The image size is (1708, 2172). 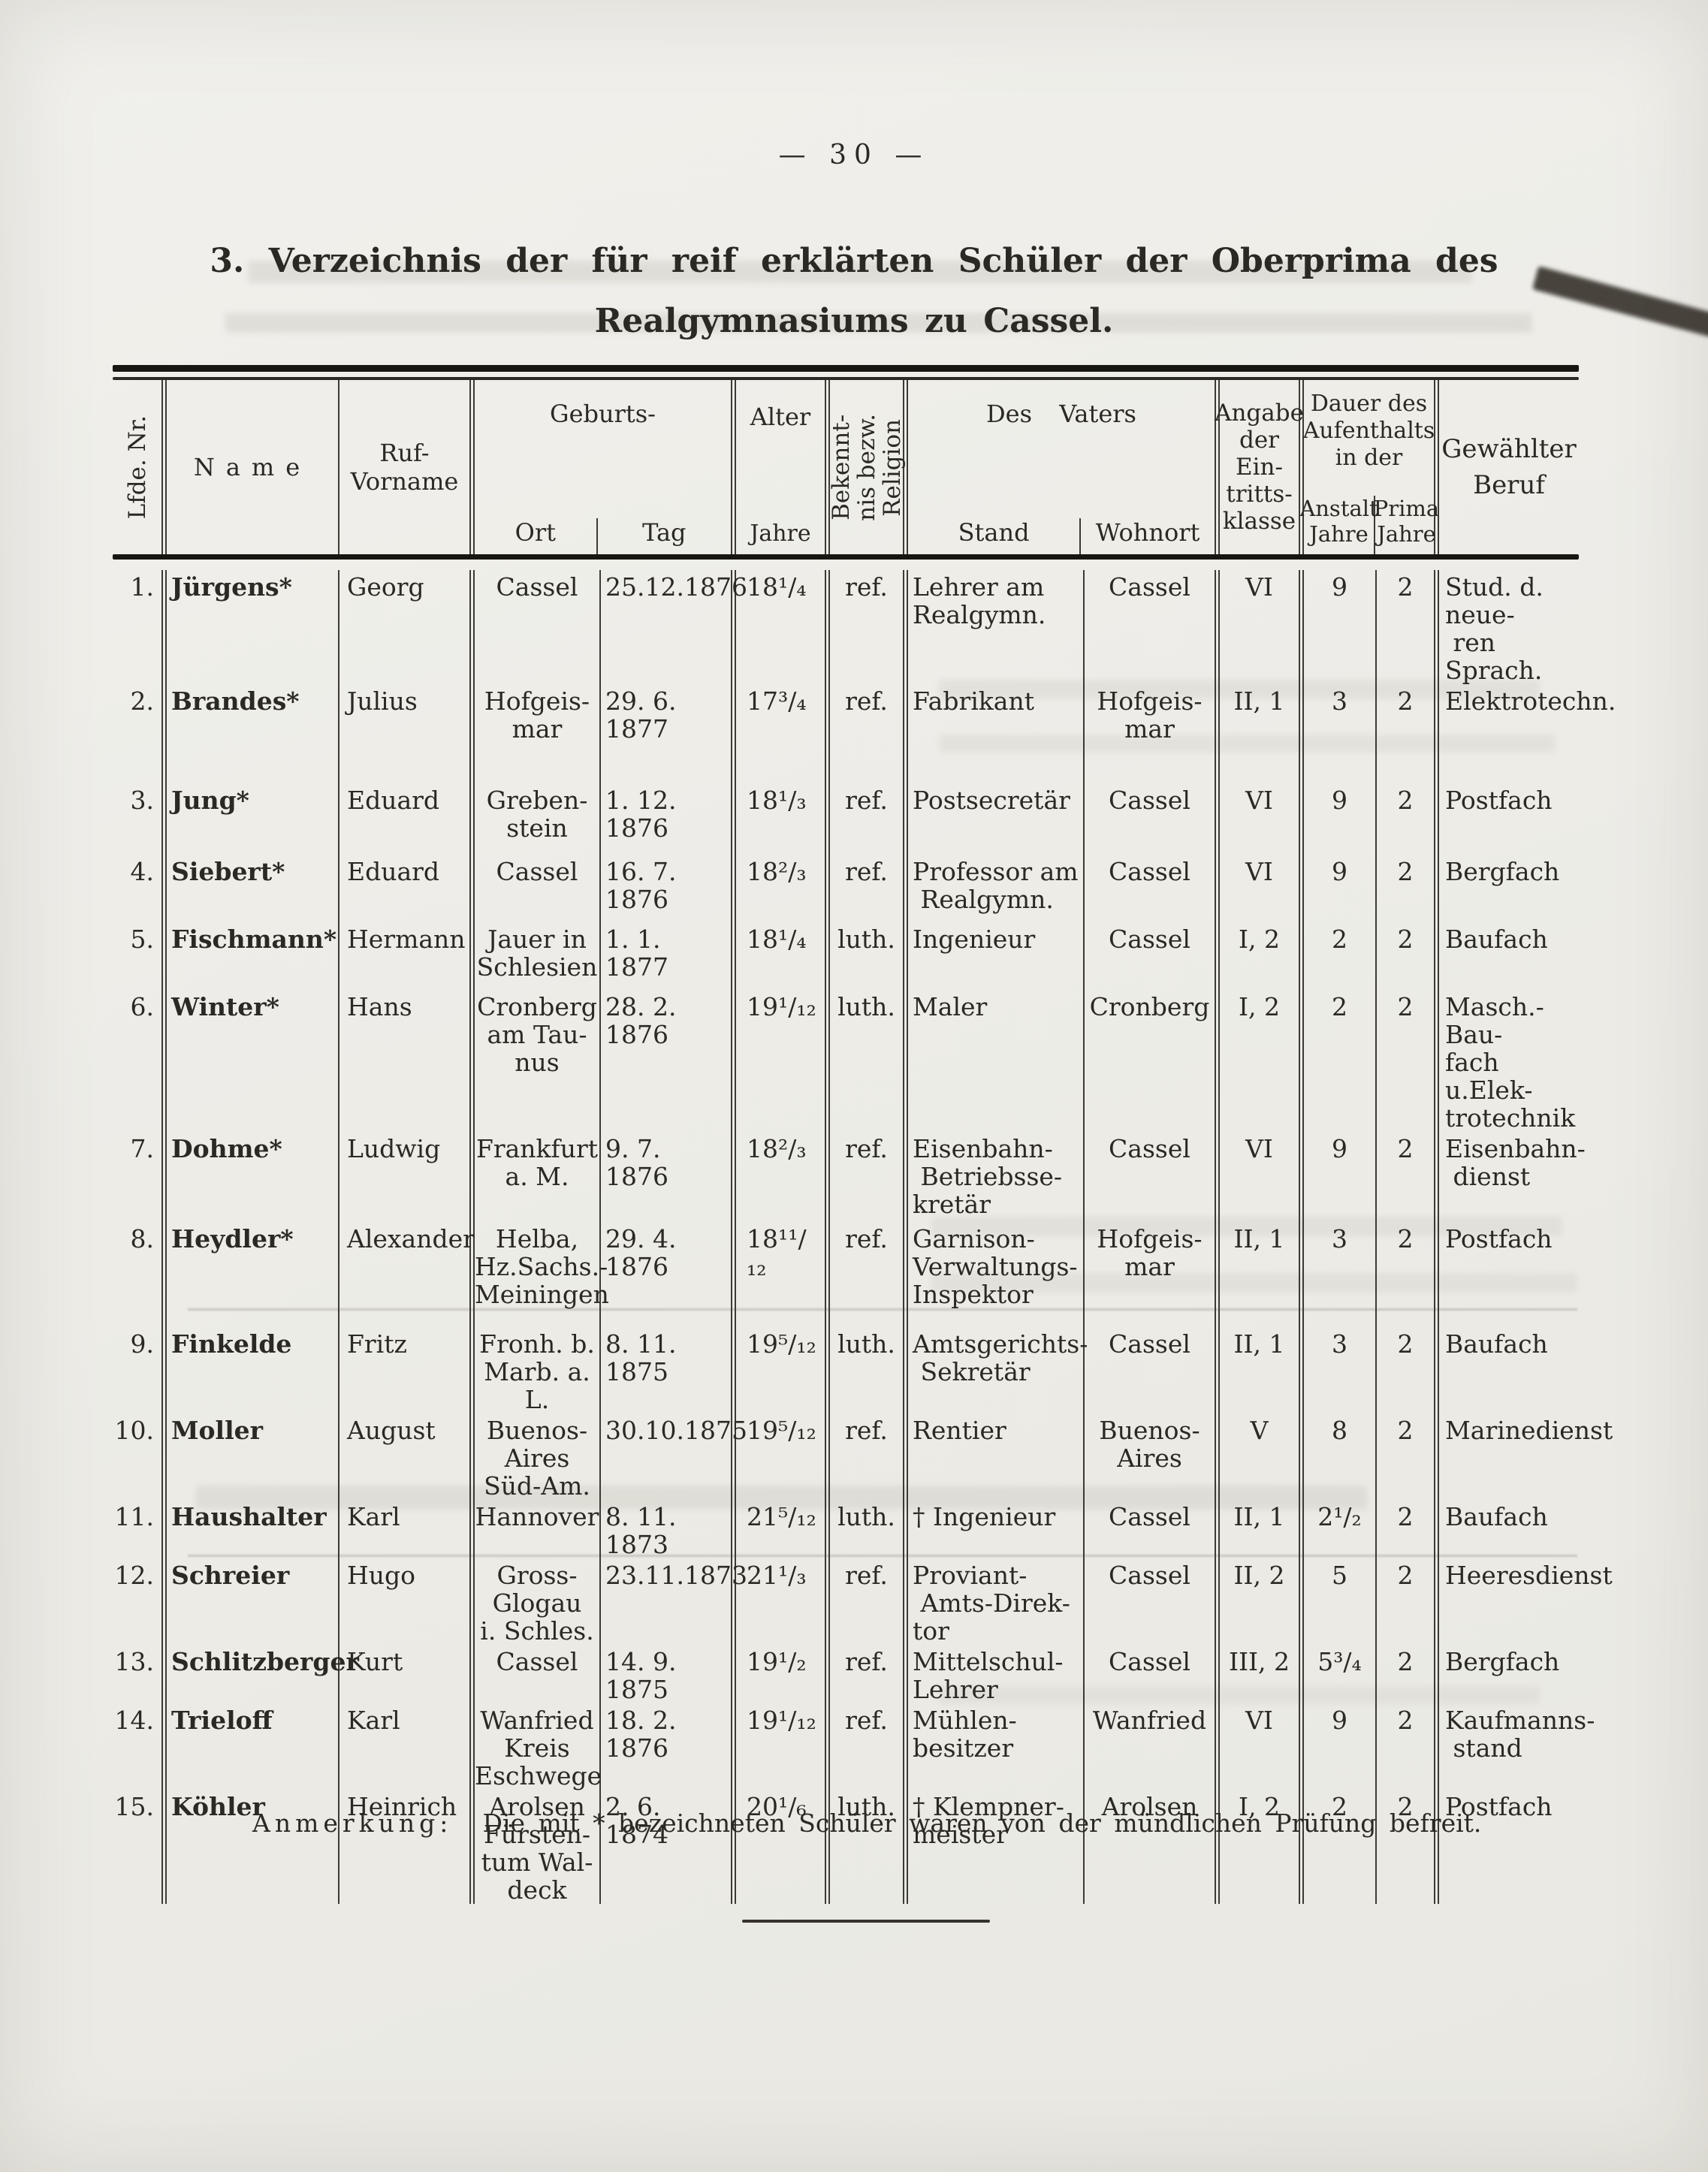 I want to click on cell-geburtsort: Helba, Hz.Sachs.- Meiningen, so click(x=542, y=1274).